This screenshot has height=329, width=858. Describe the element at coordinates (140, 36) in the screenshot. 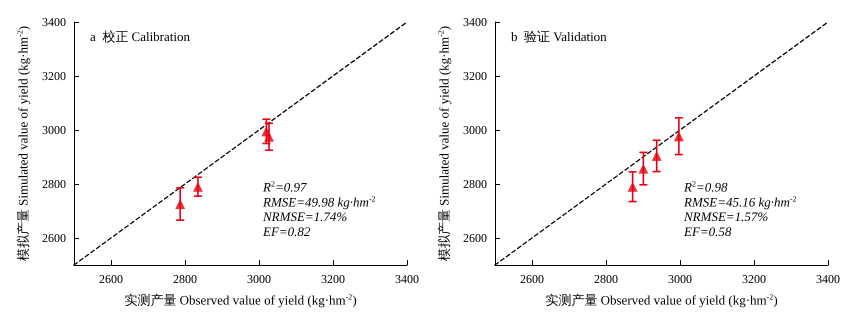

I see `text: a 校正 Calibration` at that location.